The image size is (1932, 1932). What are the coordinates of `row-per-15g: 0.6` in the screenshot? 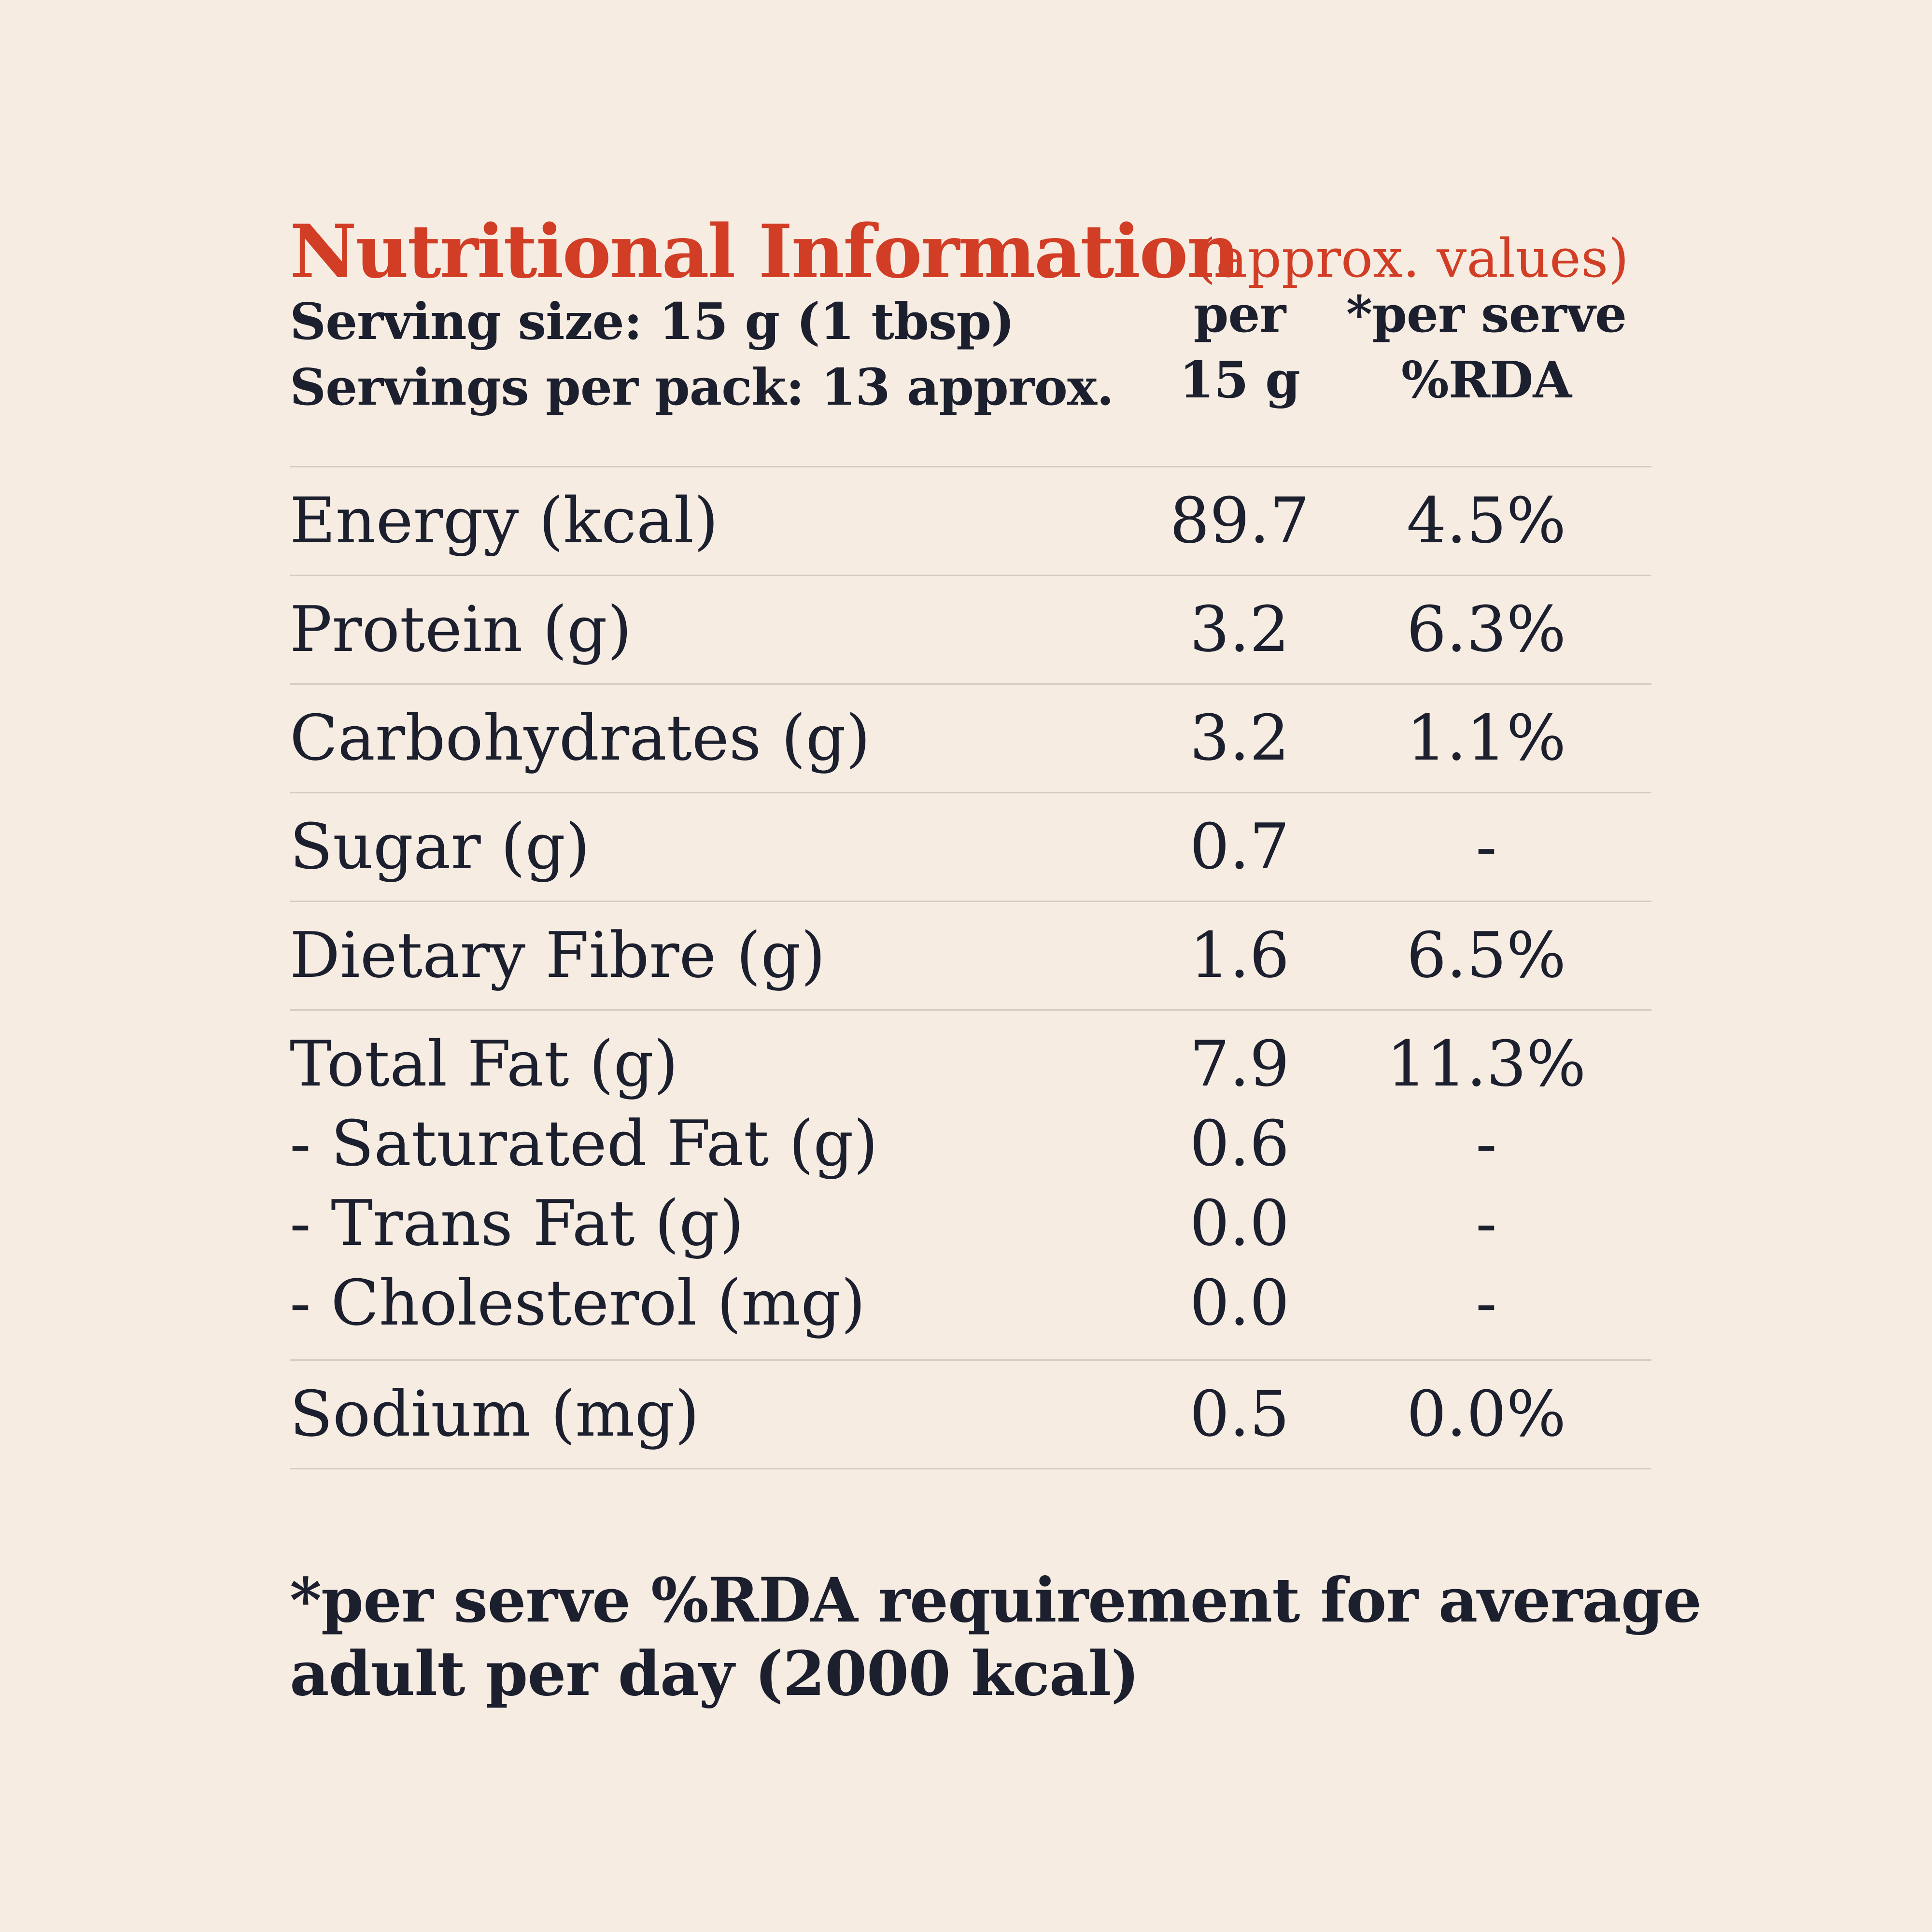 It's located at (1239, 1143).